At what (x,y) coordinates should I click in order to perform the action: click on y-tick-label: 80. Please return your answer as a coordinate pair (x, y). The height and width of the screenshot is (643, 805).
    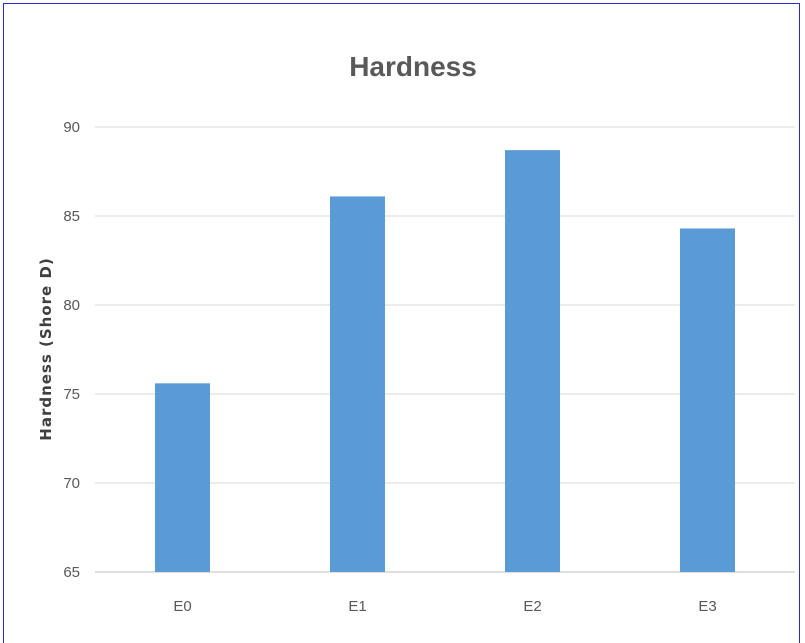
    Looking at the image, I should click on (71, 305).